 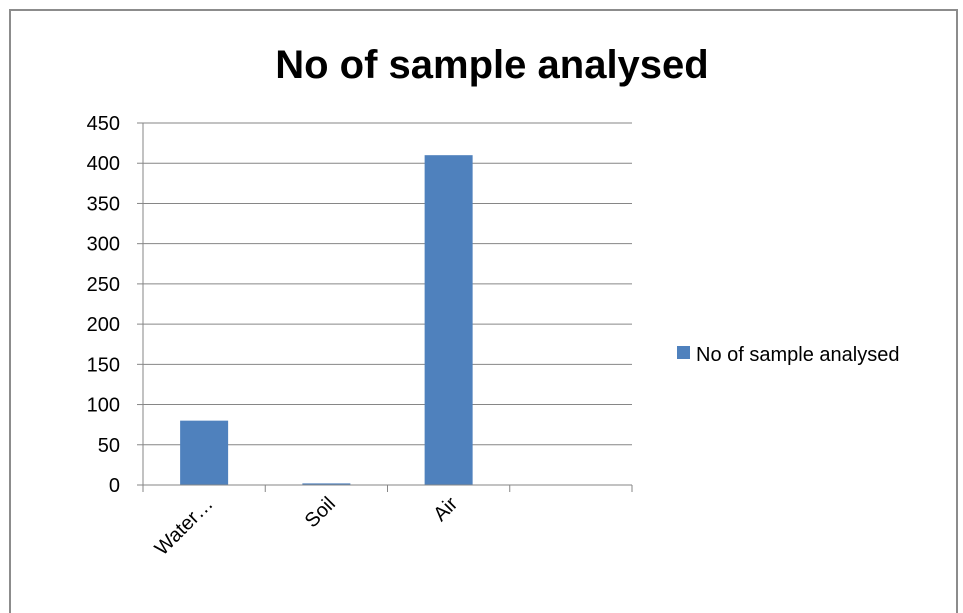 I want to click on x-tick-label: Air, so click(x=445, y=509).